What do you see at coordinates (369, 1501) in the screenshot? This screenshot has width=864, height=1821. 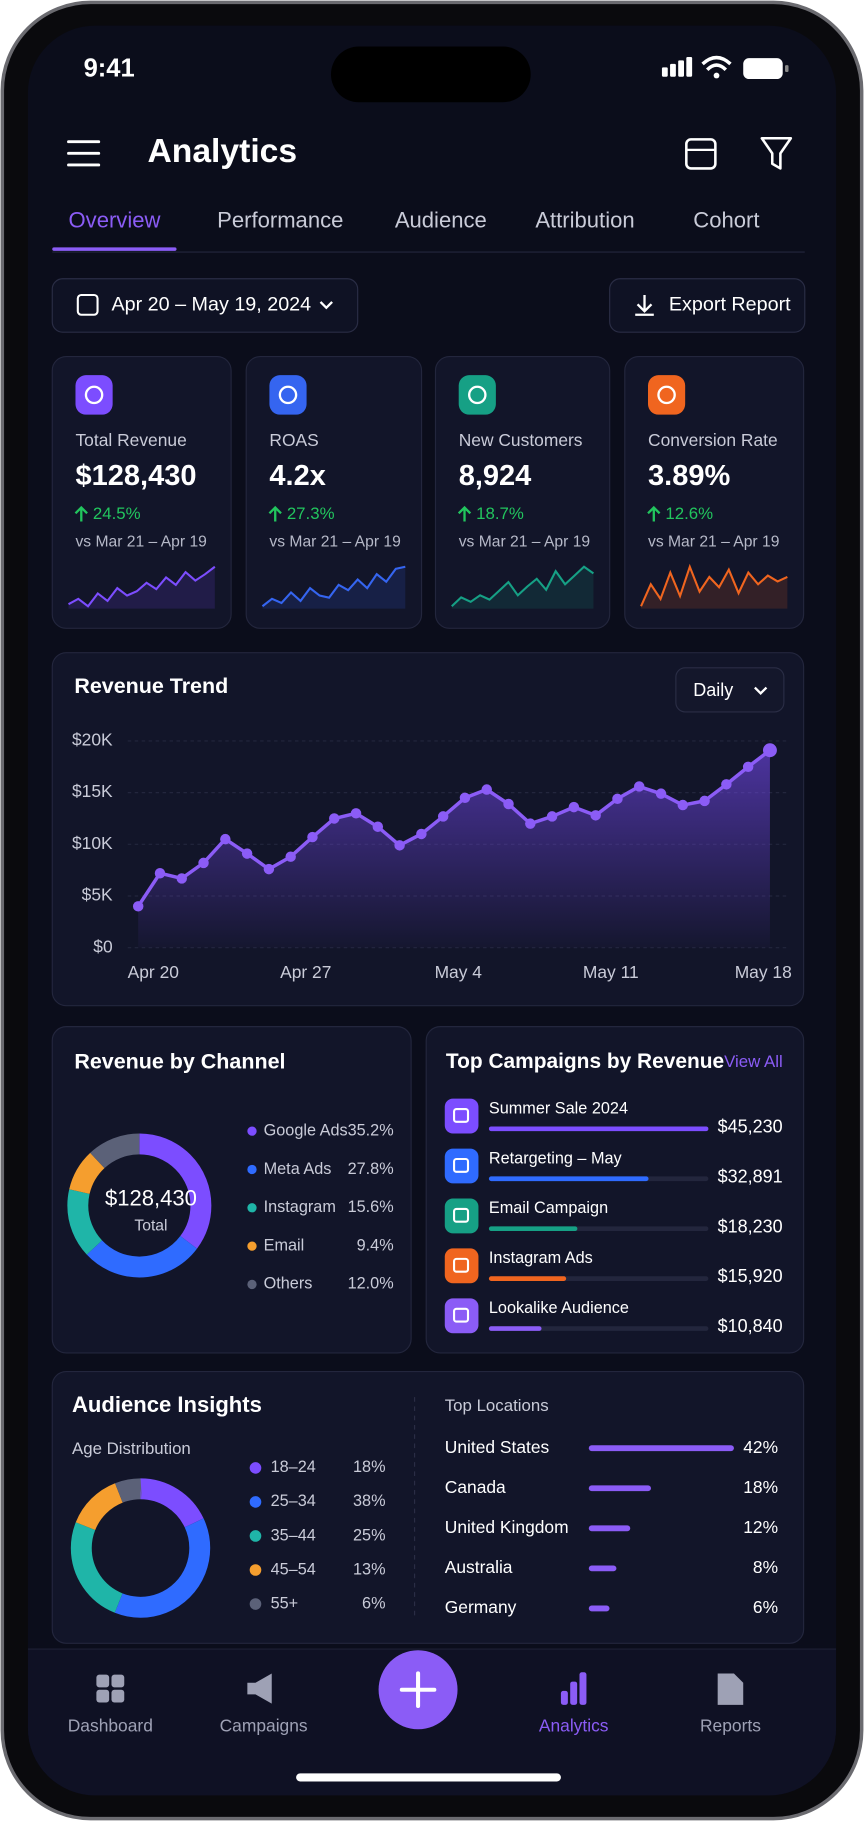 I see `legend-value: 38%` at bounding box center [369, 1501].